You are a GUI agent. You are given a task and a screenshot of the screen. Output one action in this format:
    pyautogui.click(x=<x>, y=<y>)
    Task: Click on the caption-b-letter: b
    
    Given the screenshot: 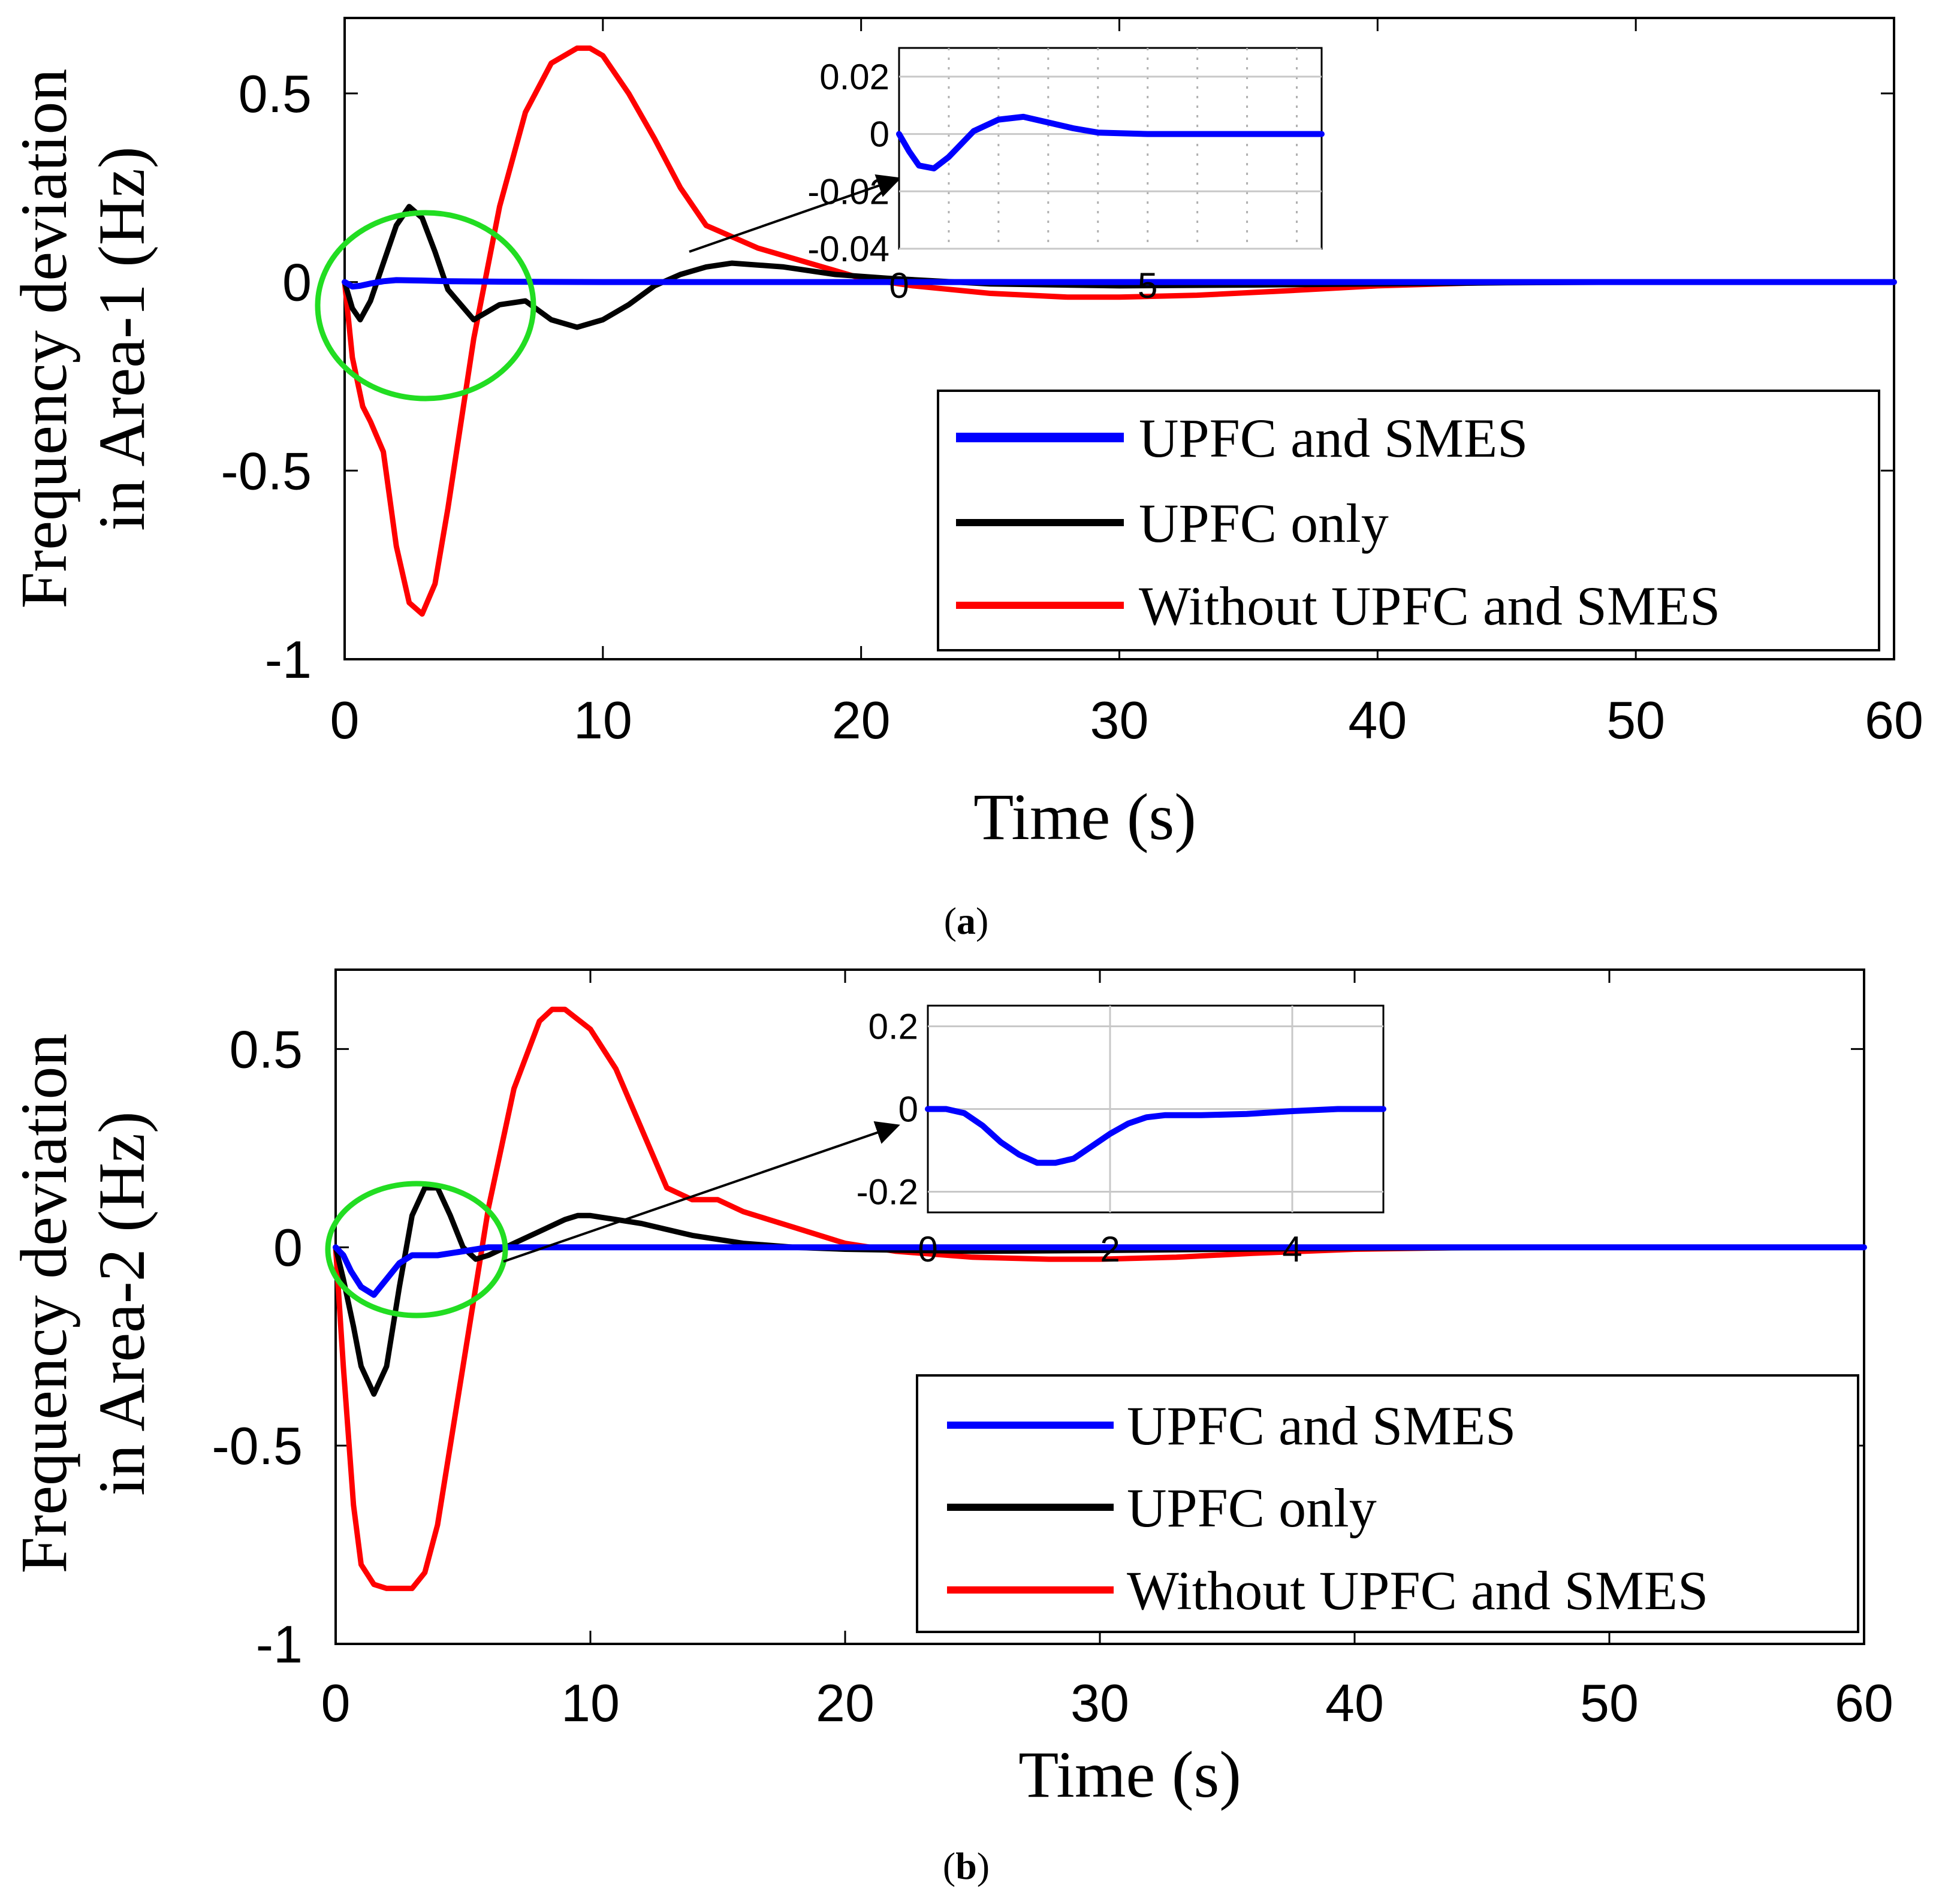 What is the action you would take?
    pyautogui.click(x=966, y=1866)
    